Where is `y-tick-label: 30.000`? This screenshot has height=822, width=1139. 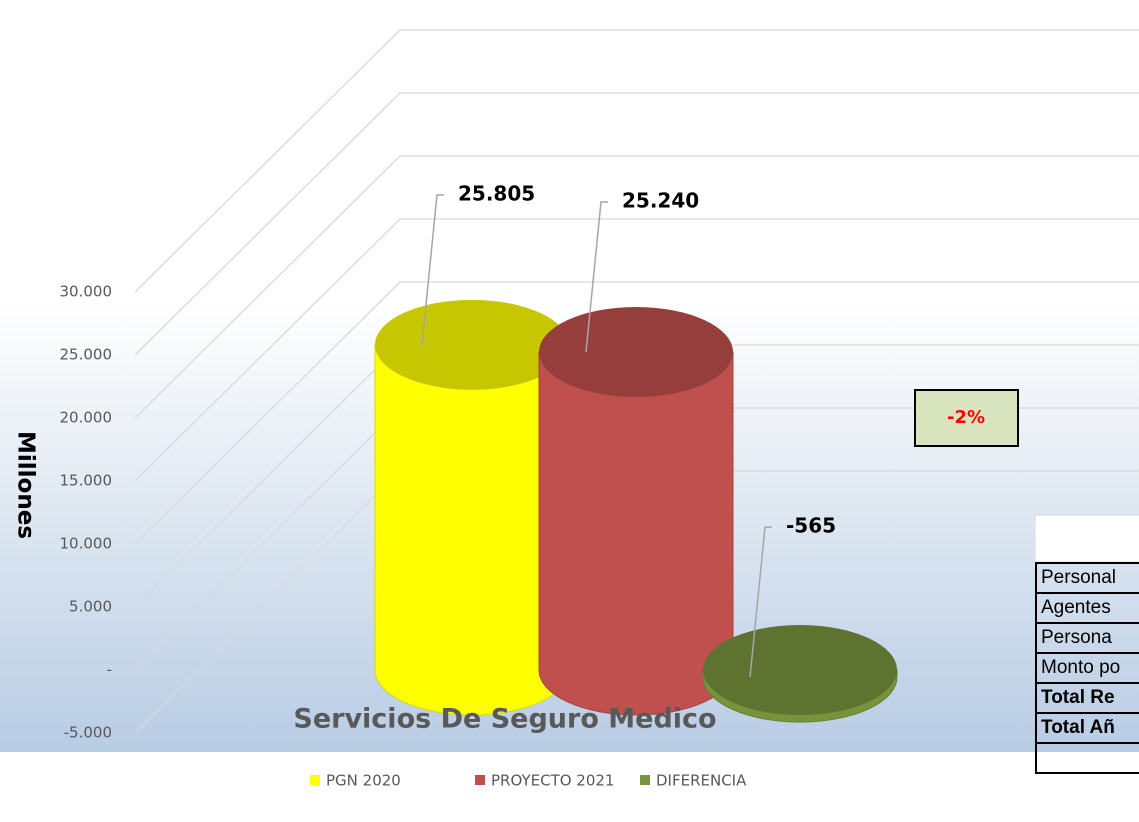 y-tick-label: 30.000 is located at coordinates (86, 292).